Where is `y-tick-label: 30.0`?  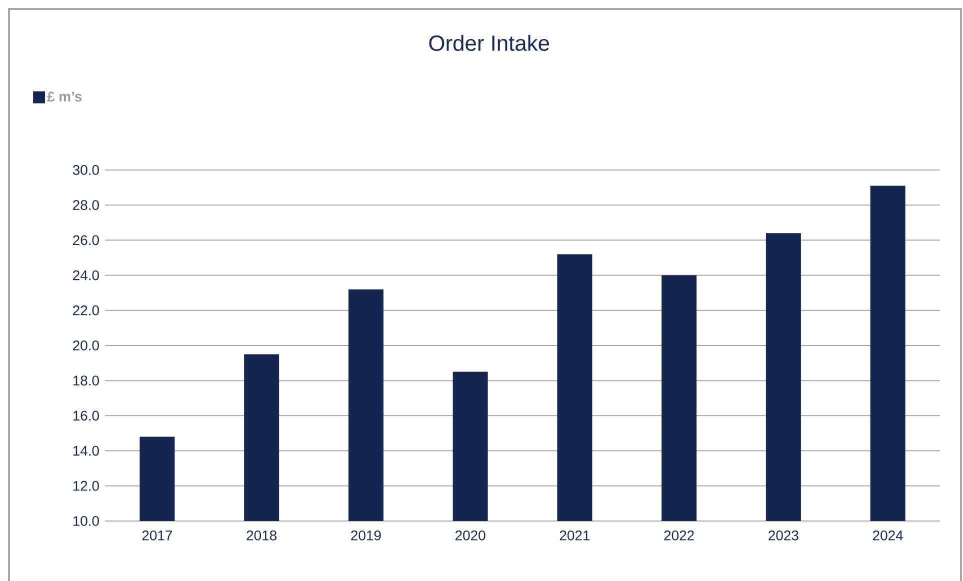 y-tick-label: 30.0 is located at coordinates (85, 170).